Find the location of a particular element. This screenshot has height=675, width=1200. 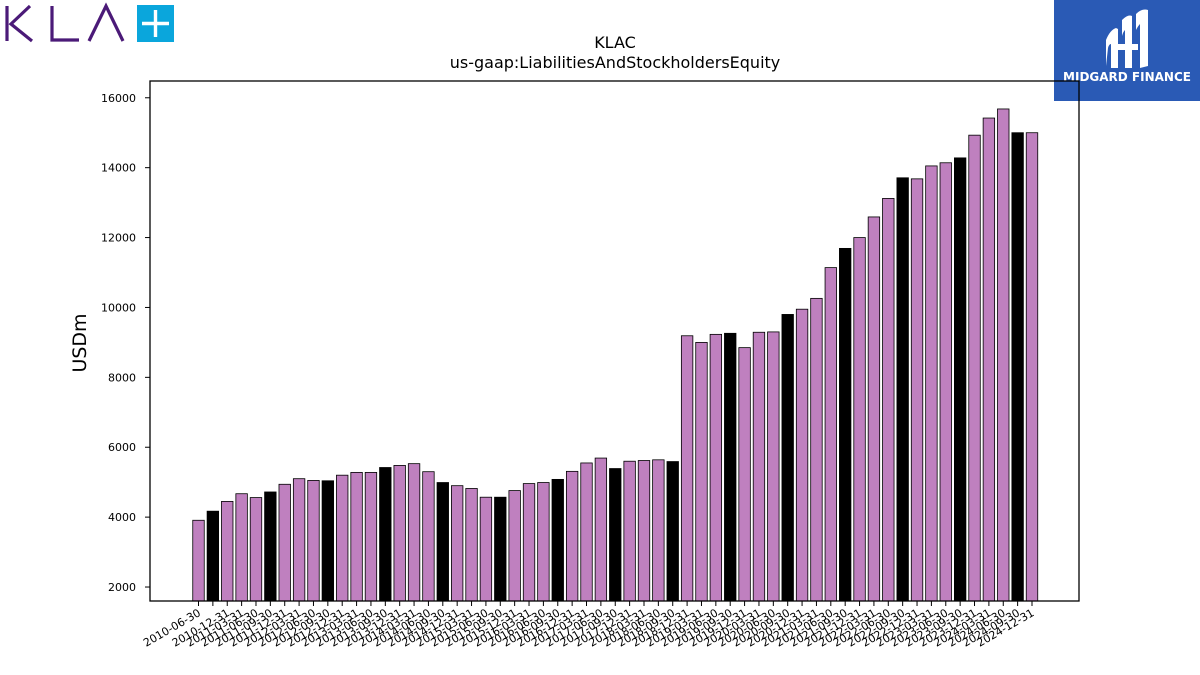

chart-title: KLAC is located at coordinates (615, 42).